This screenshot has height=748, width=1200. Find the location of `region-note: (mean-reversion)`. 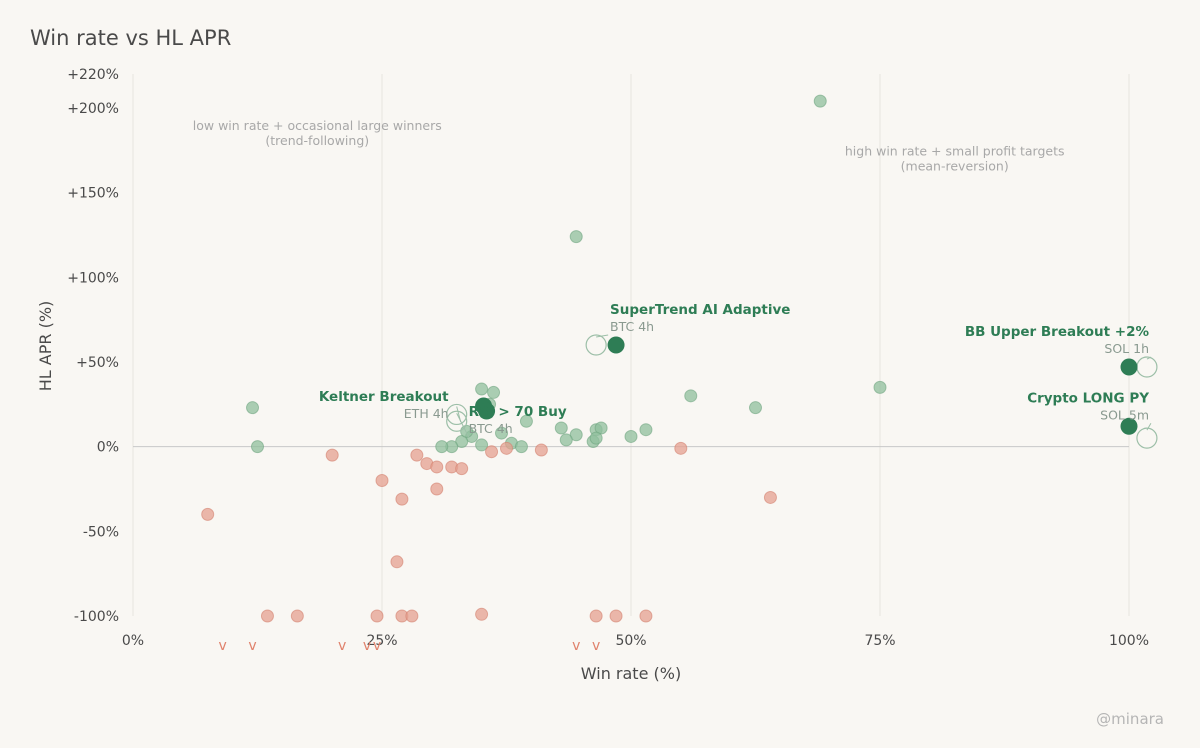

region-note: (mean-reversion) is located at coordinates (955, 166).